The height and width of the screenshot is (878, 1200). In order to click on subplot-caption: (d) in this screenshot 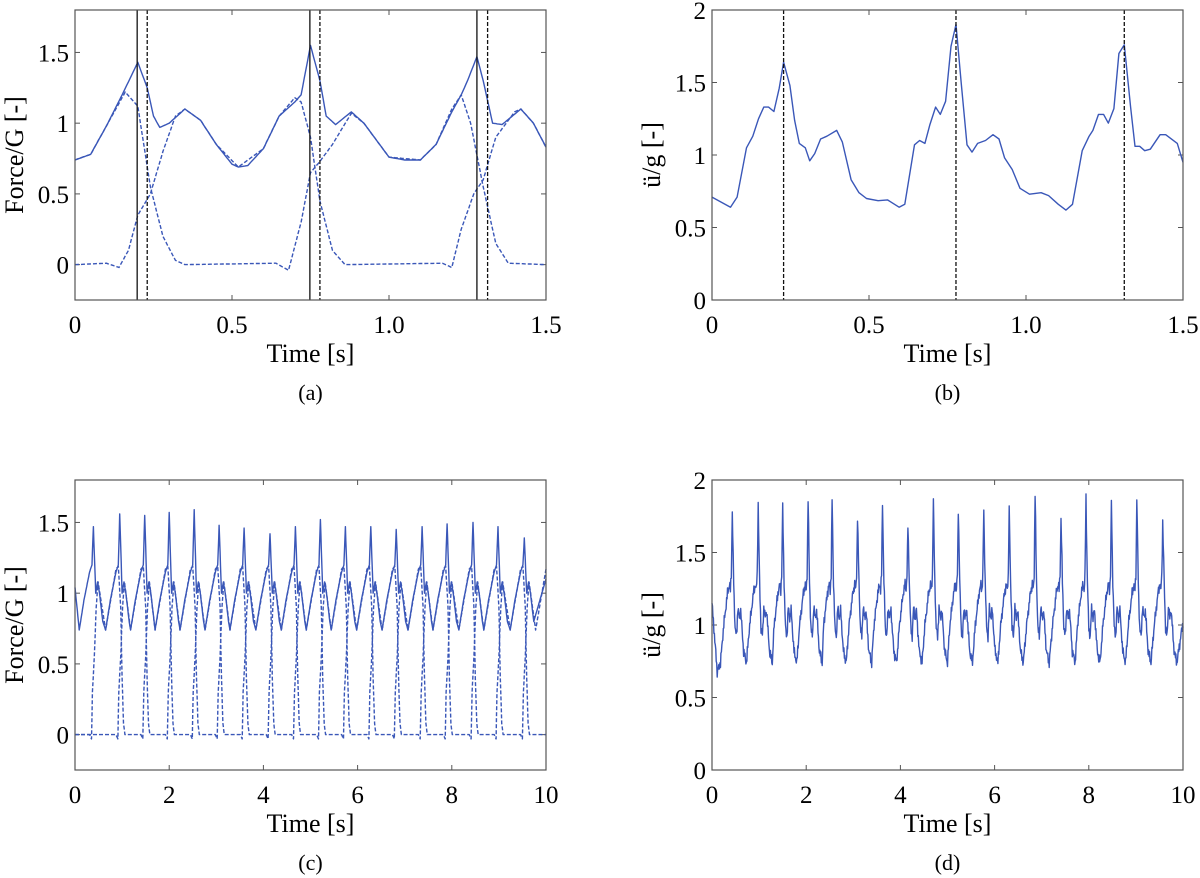, I will do `click(948, 862)`.